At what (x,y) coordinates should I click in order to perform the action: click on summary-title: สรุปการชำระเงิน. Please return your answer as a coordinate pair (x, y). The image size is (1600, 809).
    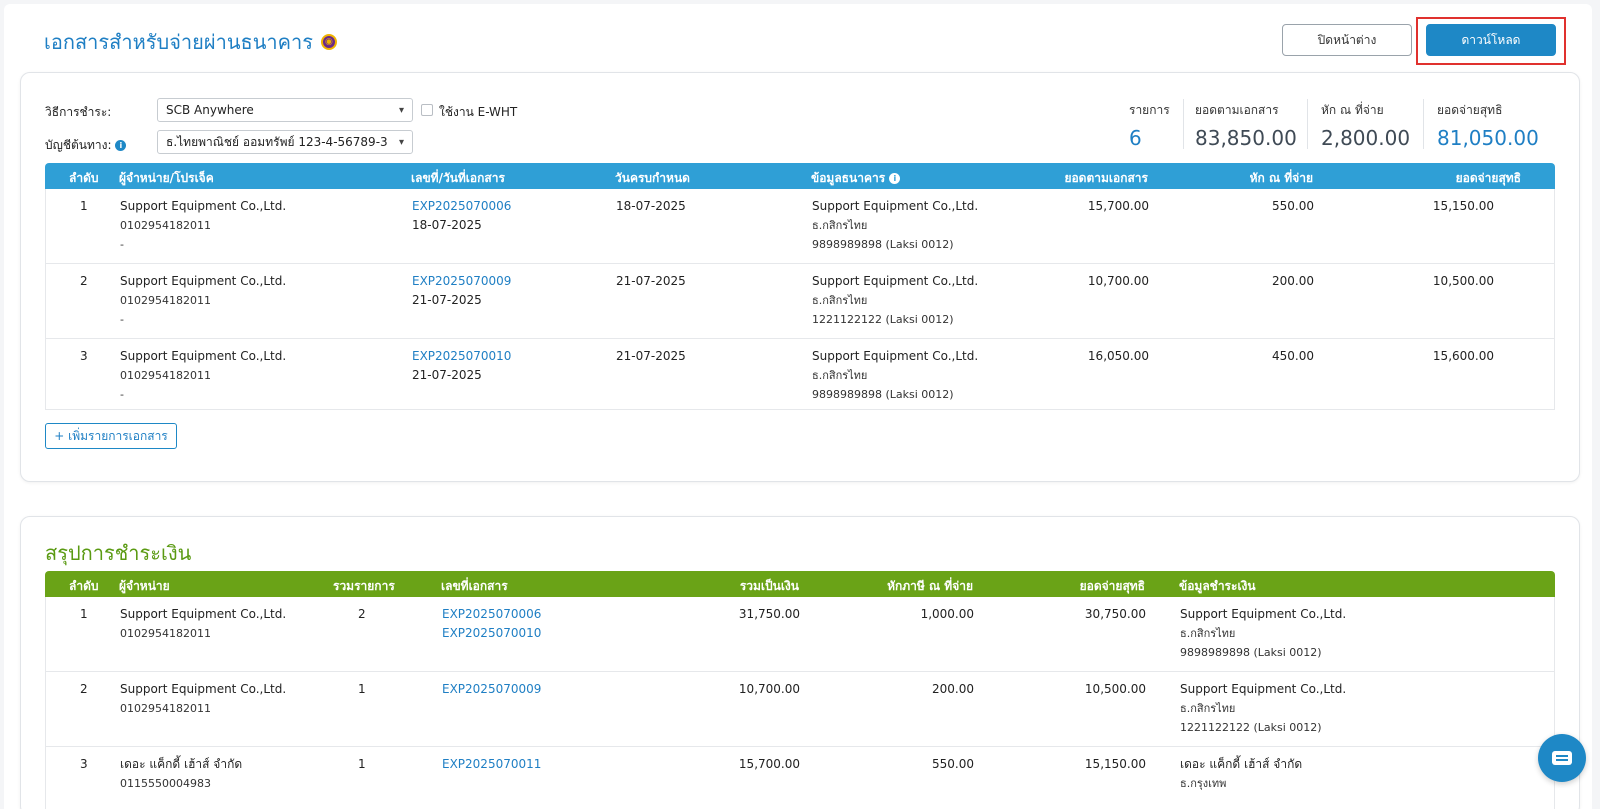
    Looking at the image, I should click on (118, 553).